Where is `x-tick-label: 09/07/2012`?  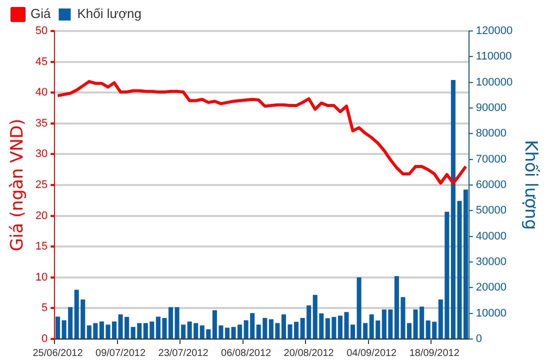 x-tick-label: 09/07/2012 is located at coordinates (121, 353).